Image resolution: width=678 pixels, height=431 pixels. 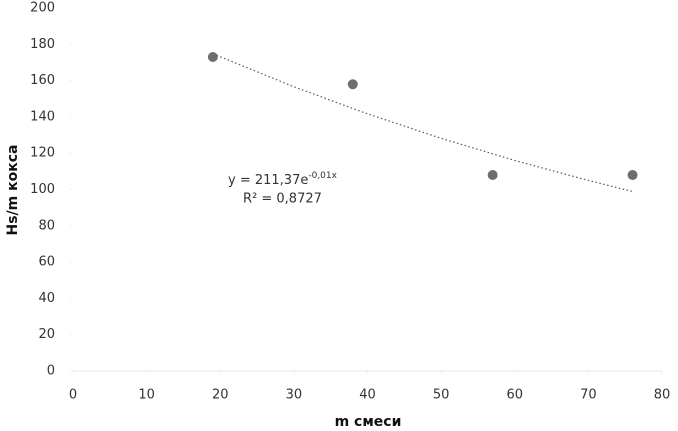 What do you see at coordinates (42, 44) in the screenshot?
I see `y-tick-label: 180` at bounding box center [42, 44].